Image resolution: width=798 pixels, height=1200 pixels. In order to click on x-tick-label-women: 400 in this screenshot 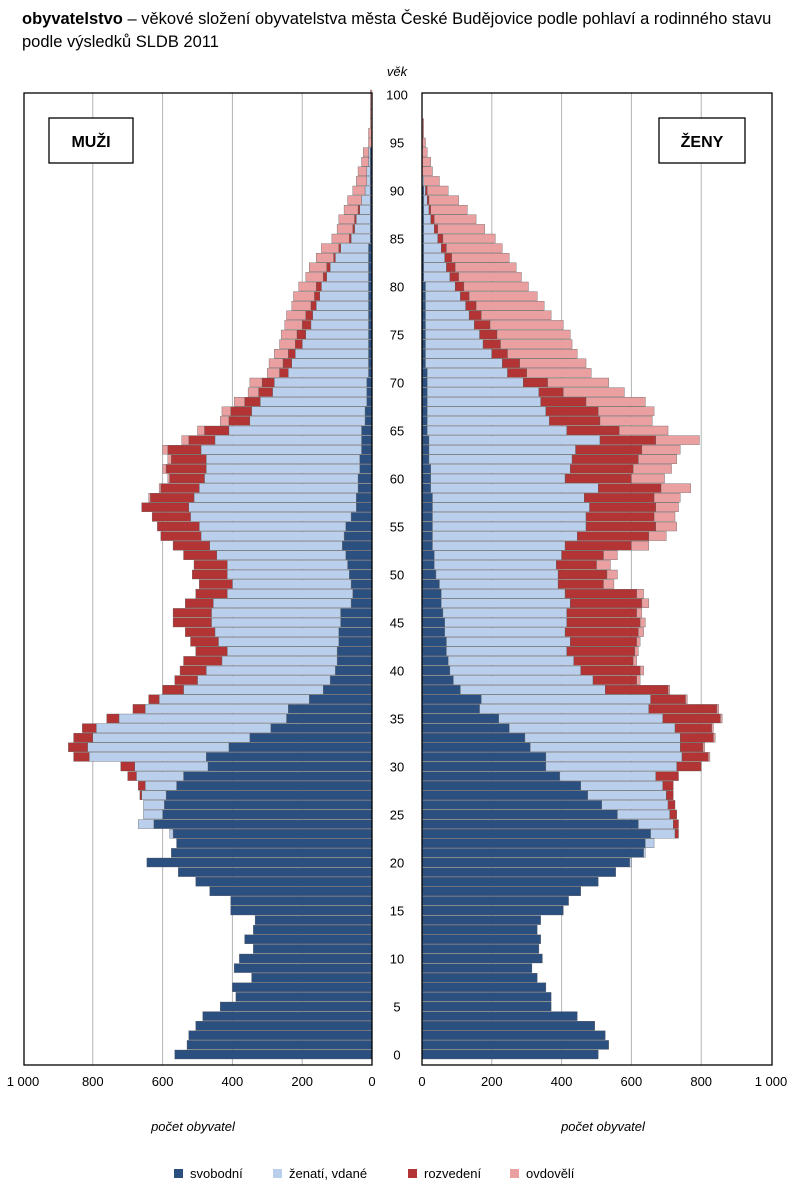, I will do `click(562, 1081)`.